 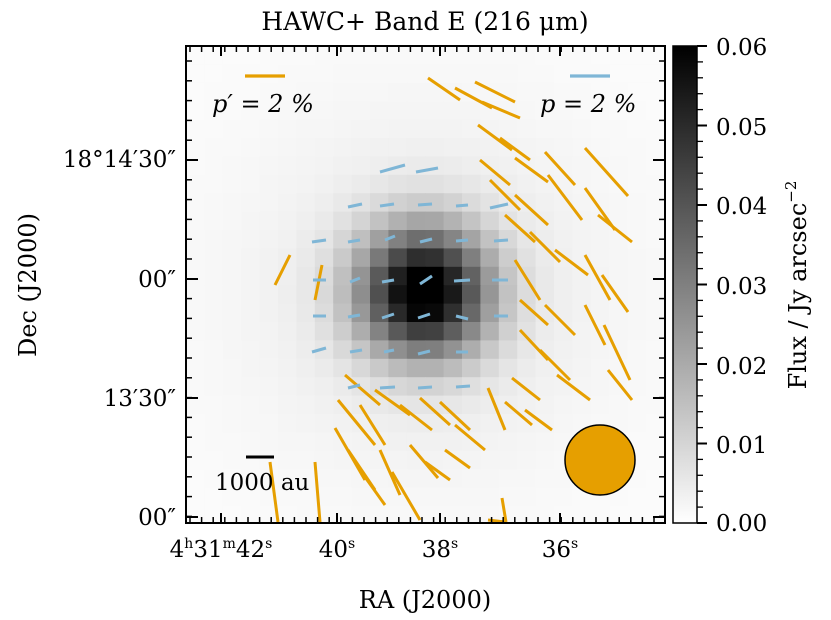 I want to click on colorbar-tick-label: 0.06, so click(x=741, y=48).